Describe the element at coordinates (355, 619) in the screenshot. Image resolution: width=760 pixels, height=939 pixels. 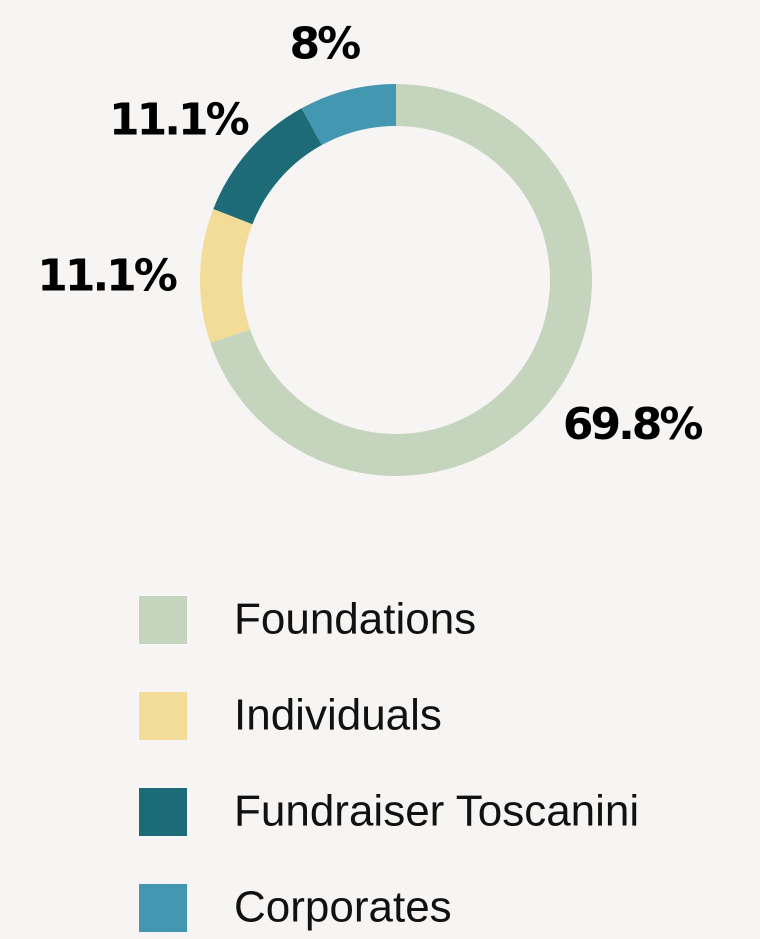
I see `legend-label: Foundations` at that location.